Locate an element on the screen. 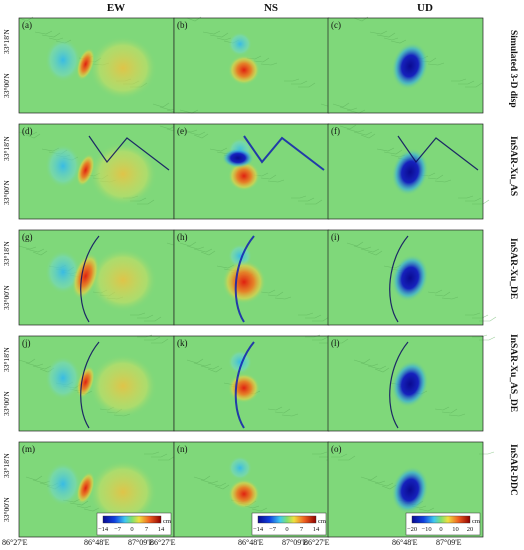  panel-j: (j) is located at coordinates (96, 383).